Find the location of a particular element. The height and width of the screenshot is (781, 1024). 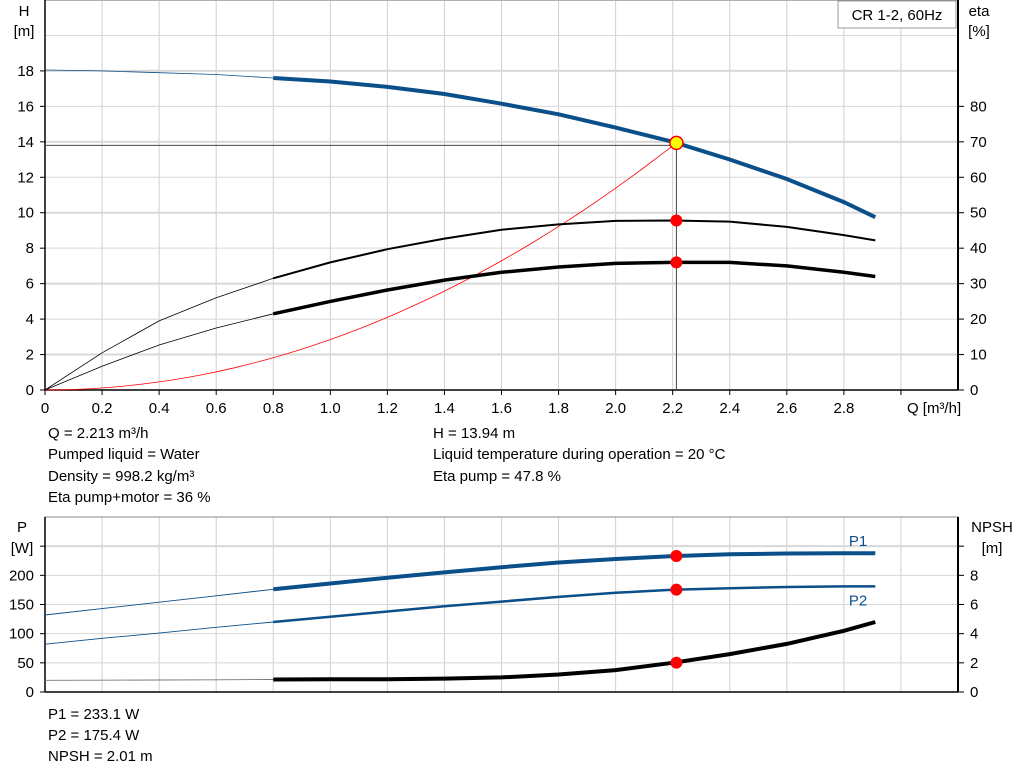

y-axis-label-right-unit: [m] is located at coordinates (992, 548).